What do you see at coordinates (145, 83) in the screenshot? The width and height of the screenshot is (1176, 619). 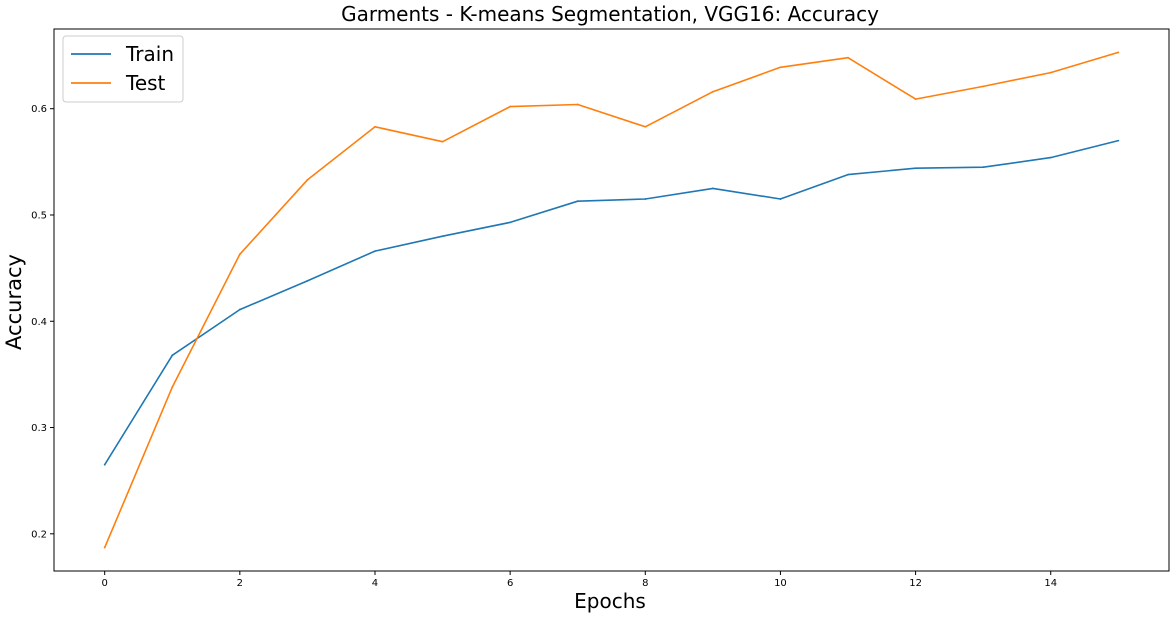 I see `legend-label-test: Test` at bounding box center [145, 83].